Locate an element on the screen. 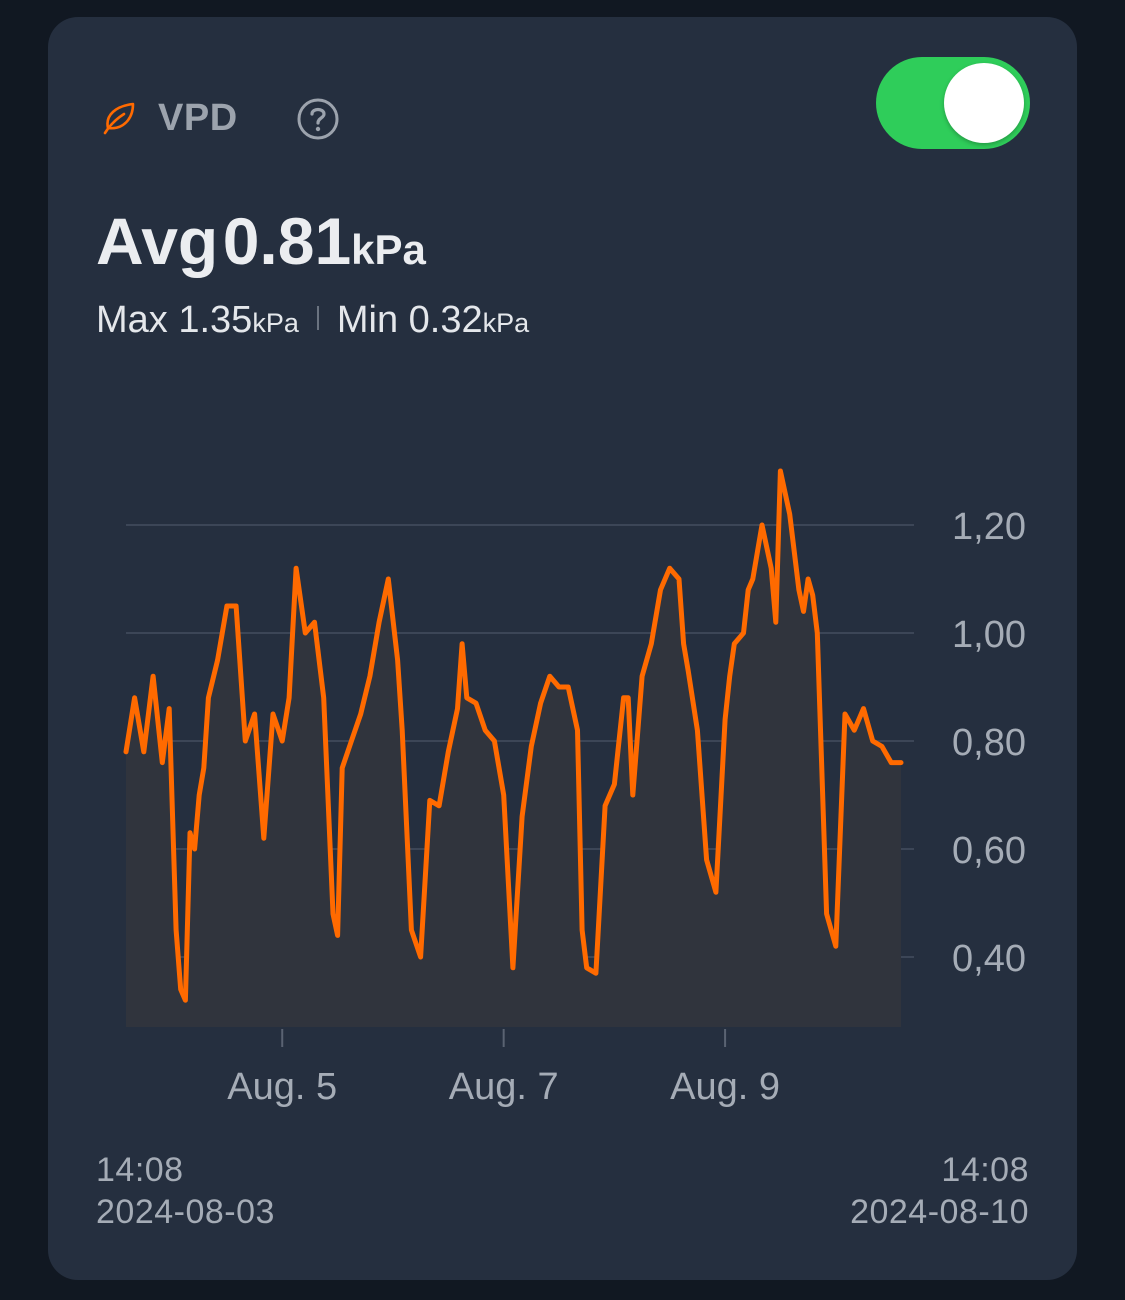  y-tick-label: 0,40 is located at coordinates (989, 959).